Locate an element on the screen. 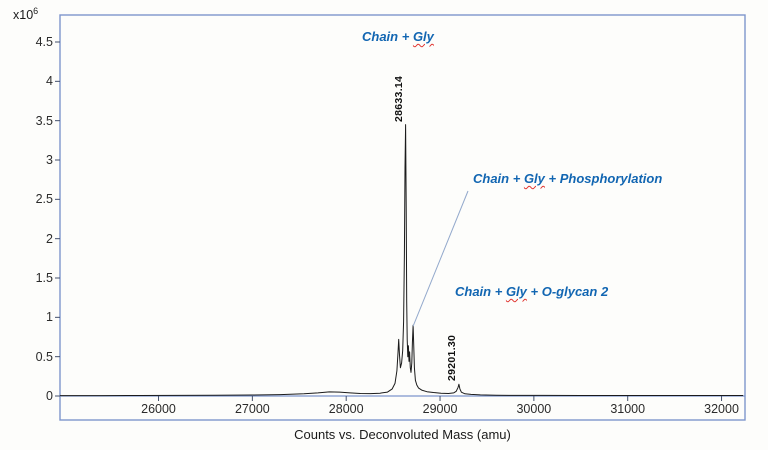 The width and height of the screenshot is (768, 450). annotation-chain-gly-o-glycan-2: Chain + Gly + O-glycan 2 is located at coordinates (531, 291).